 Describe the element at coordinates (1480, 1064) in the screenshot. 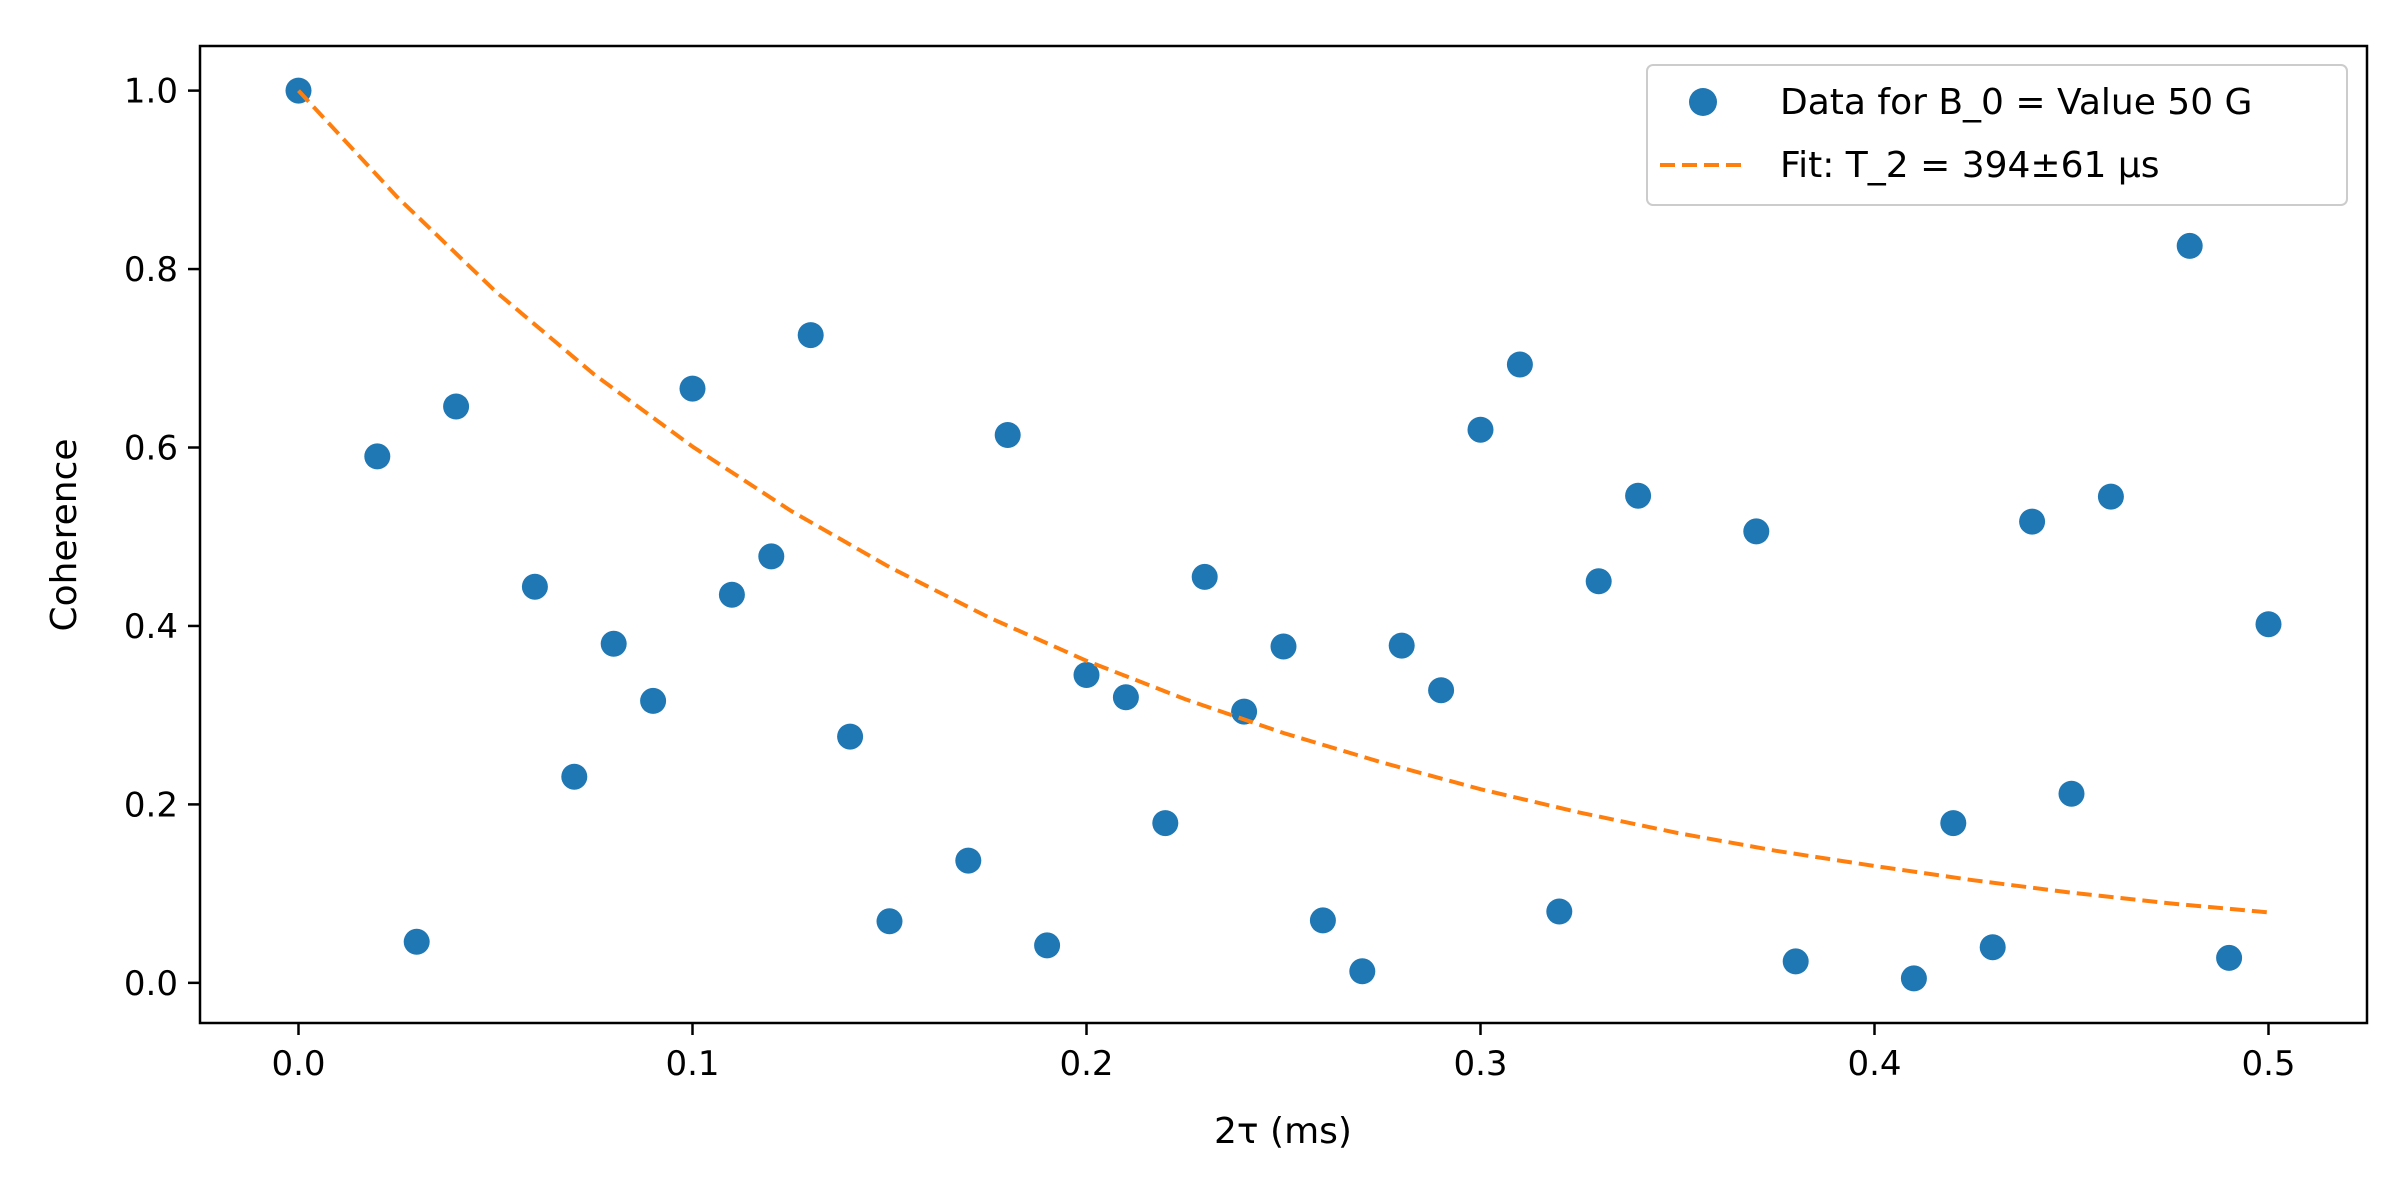

I see `x-tick-label: 0.3` at that location.